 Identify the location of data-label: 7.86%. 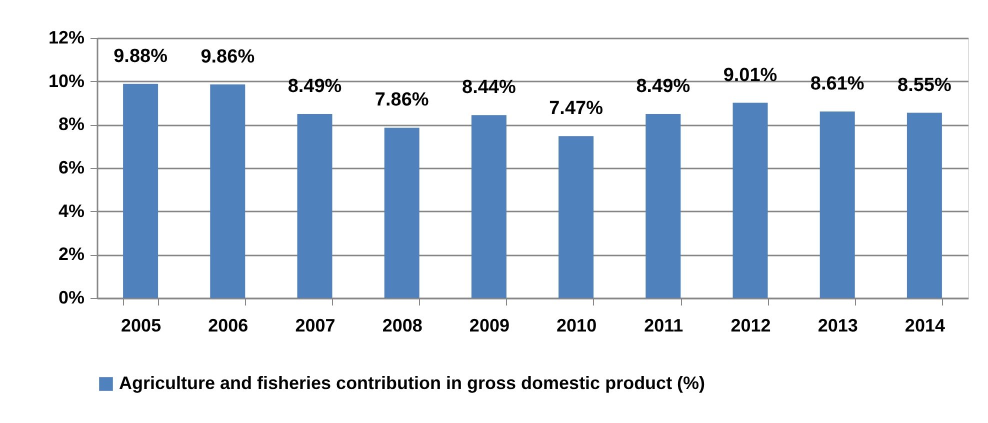
(401, 100).